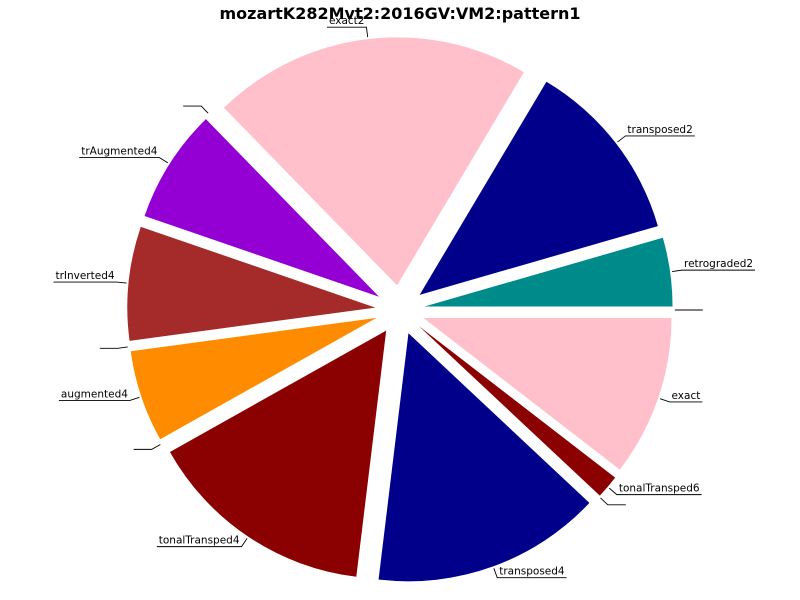 The height and width of the screenshot is (600, 800). I want to click on slice-label-transposed-2: transposed2, so click(659, 130).